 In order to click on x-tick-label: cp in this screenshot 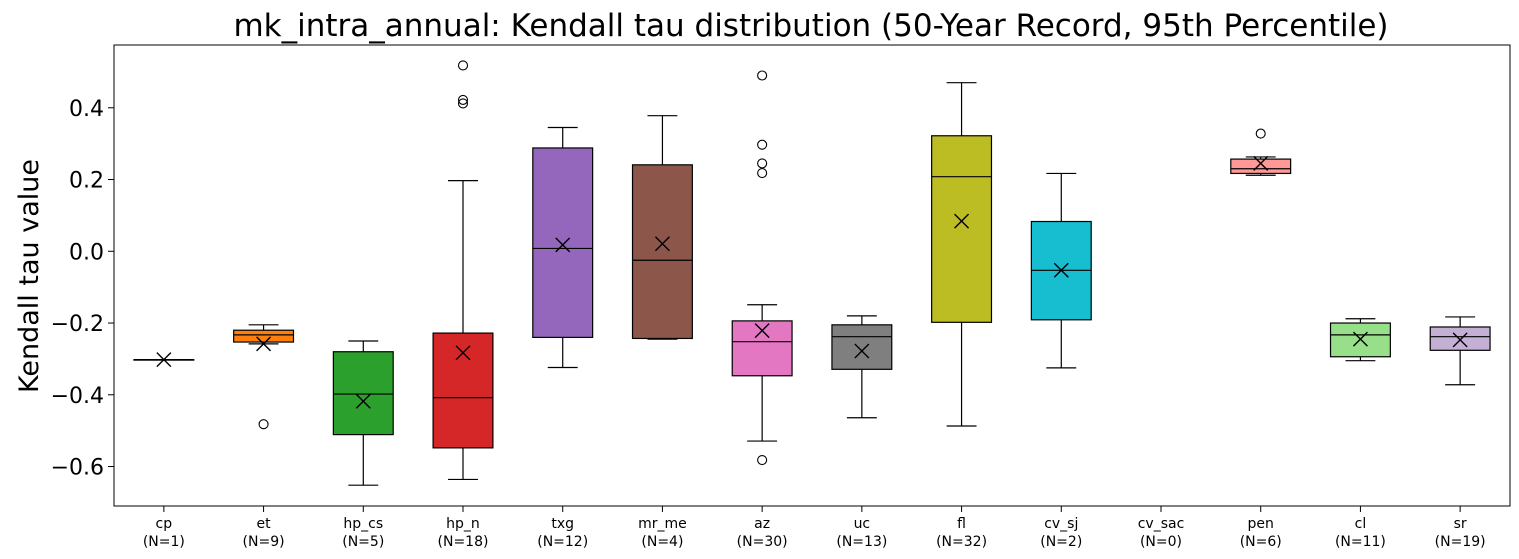, I will do `click(164, 524)`.